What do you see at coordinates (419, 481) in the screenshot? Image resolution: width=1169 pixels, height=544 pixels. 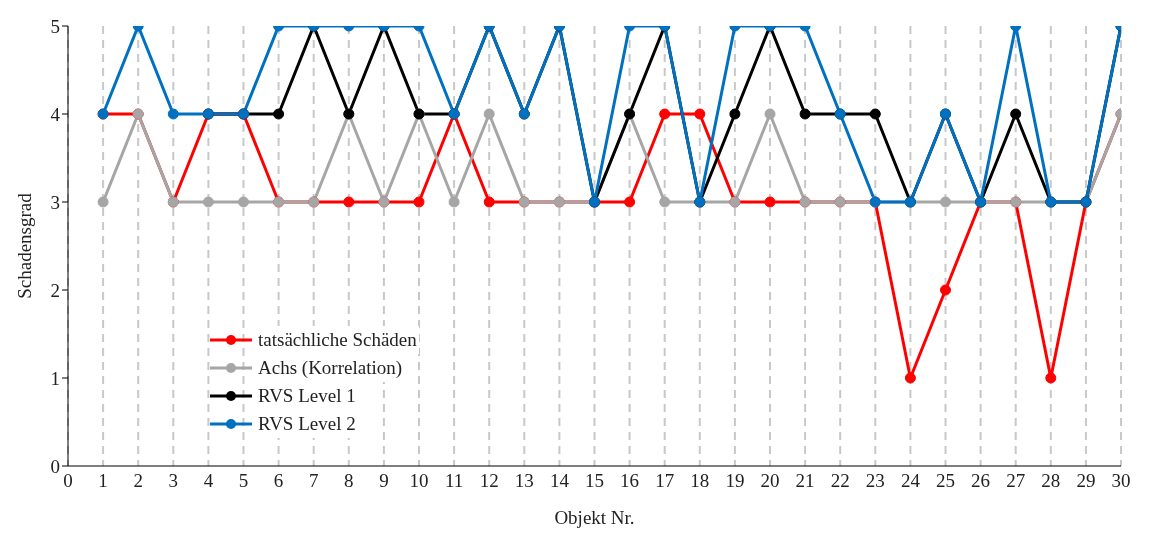 I see `x-tick-label: 10` at bounding box center [419, 481].